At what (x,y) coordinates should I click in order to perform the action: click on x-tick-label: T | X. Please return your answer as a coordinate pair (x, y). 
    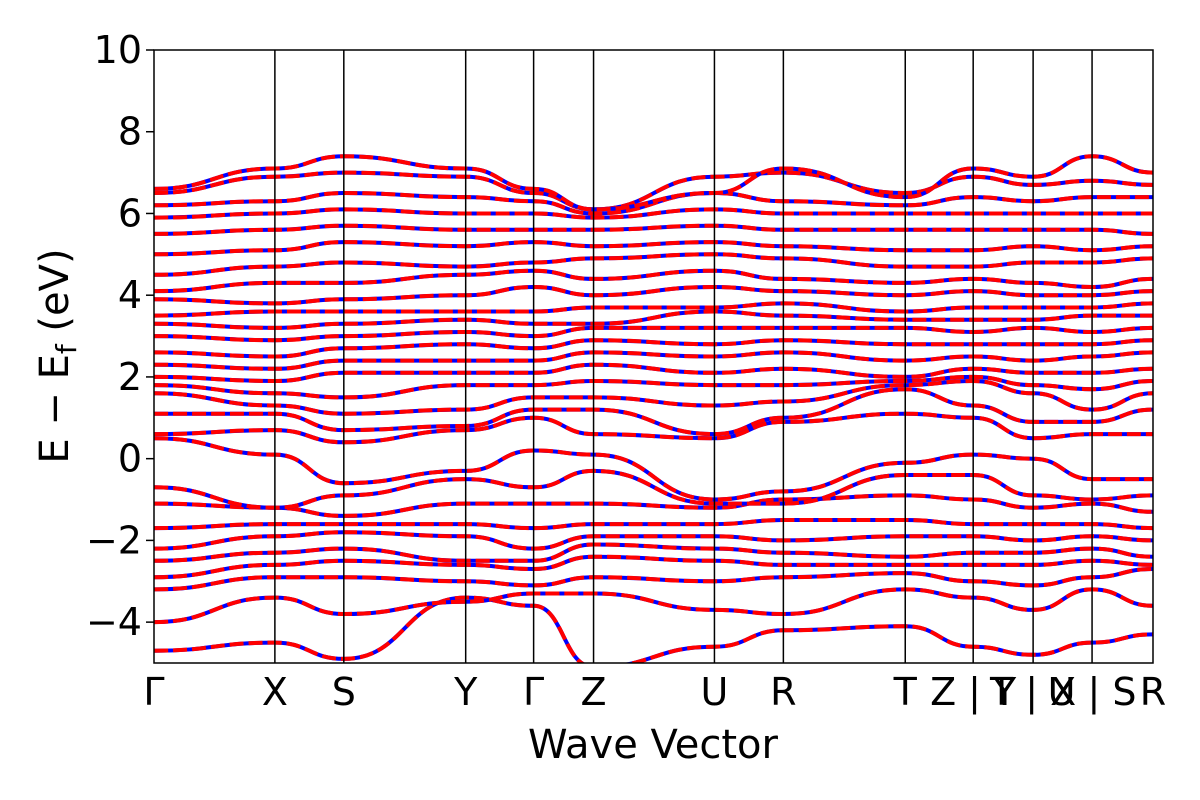
    Looking at the image, I should click on (1032, 692).